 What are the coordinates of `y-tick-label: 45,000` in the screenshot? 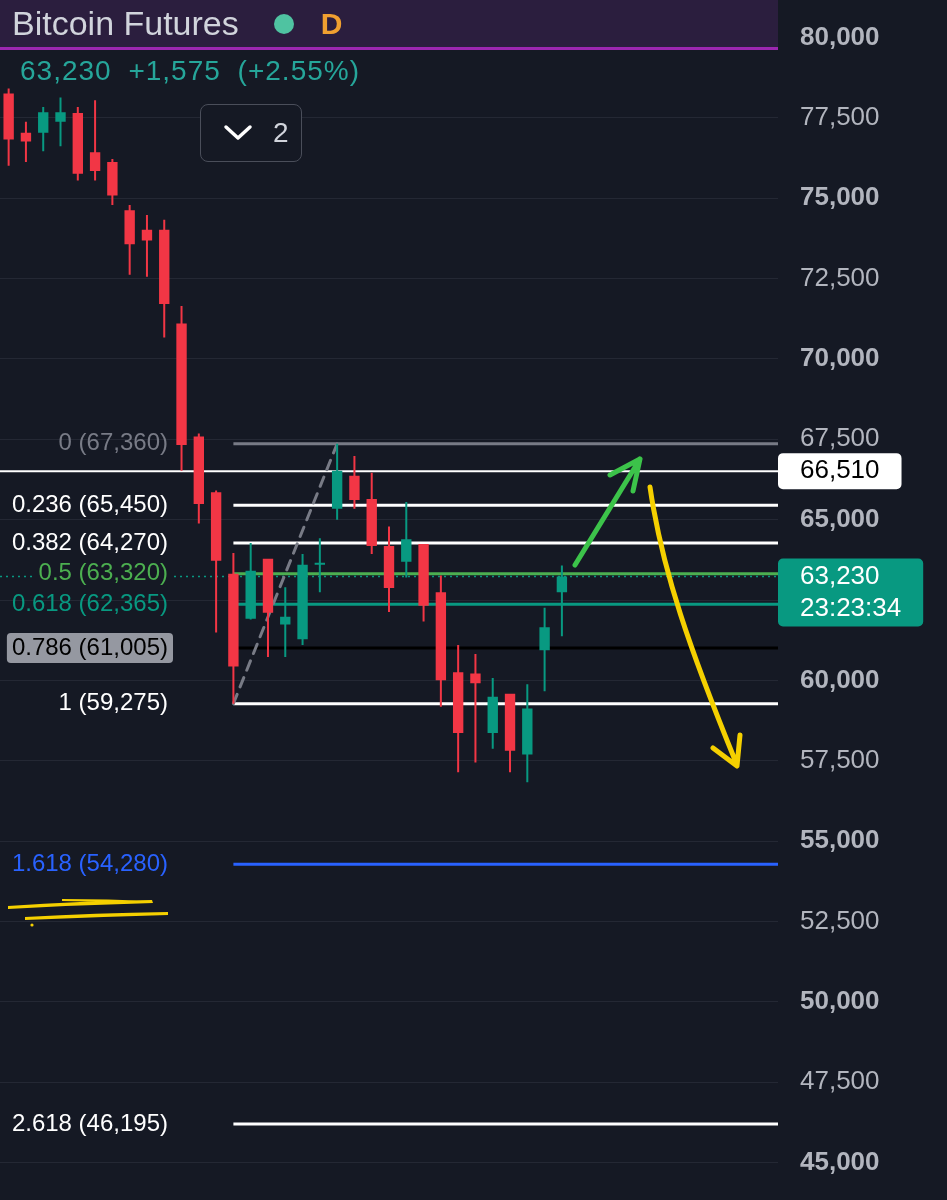 It's located at (840, 1160).